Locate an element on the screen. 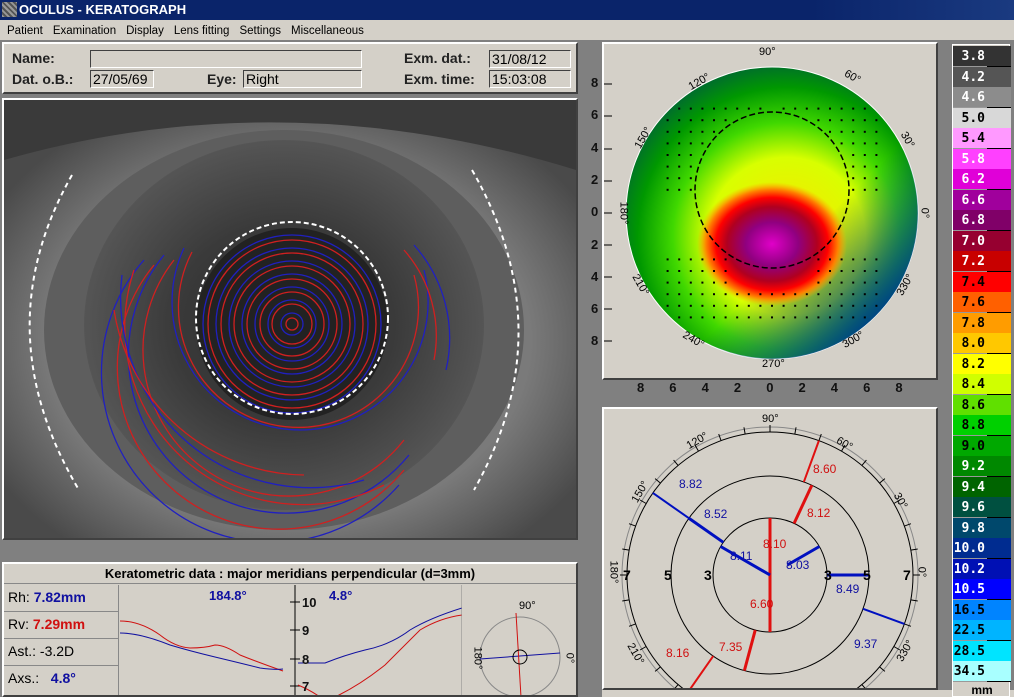 The height and width of the screenshot is (697, 1014). color-scale-value: 9.4 is located at coordinates (973, 487).